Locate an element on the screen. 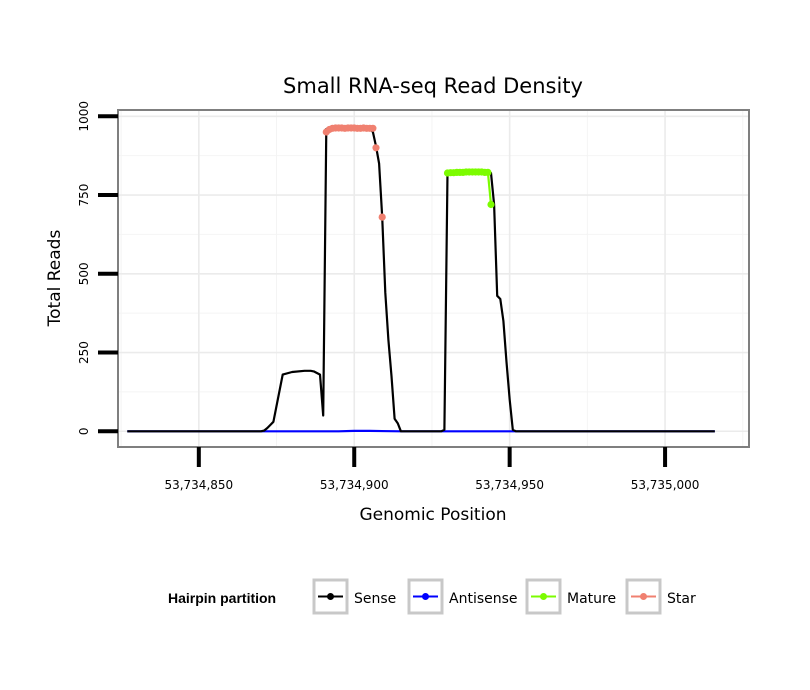 This screenshot has width=810, height=690. y-tick-label-0: 0 is located at coordinates (84, 431).